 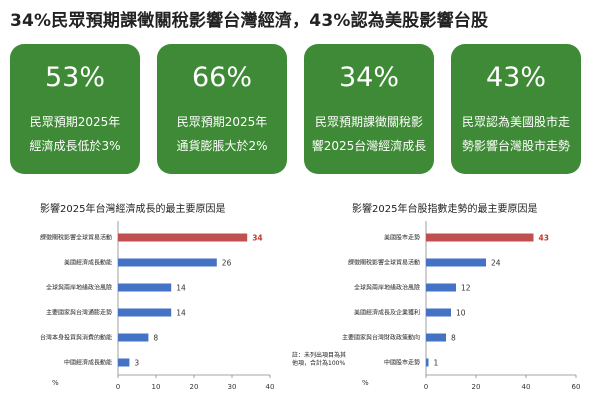 I want to click on card-percentage: 43%, so click(x=515, y=77).